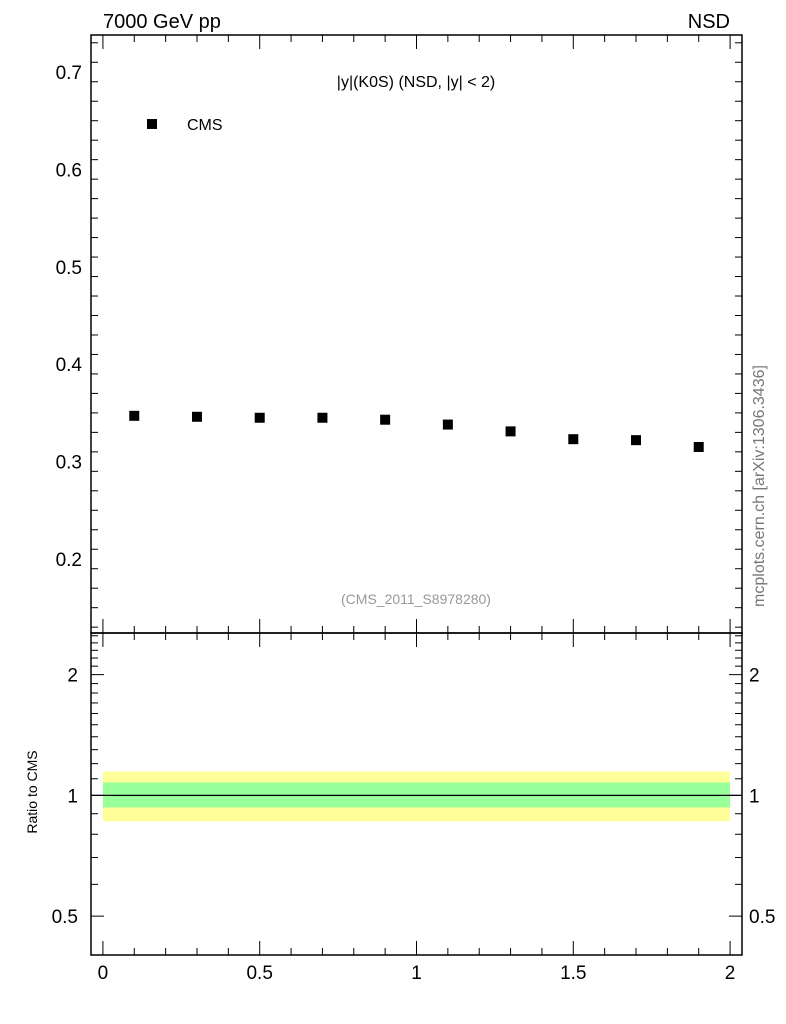 The width and height of the screenshot is (786, 1024). Describe the element at coordinates (103, 973) in the screenshot. I see `x-tick-label: 0` at that location.